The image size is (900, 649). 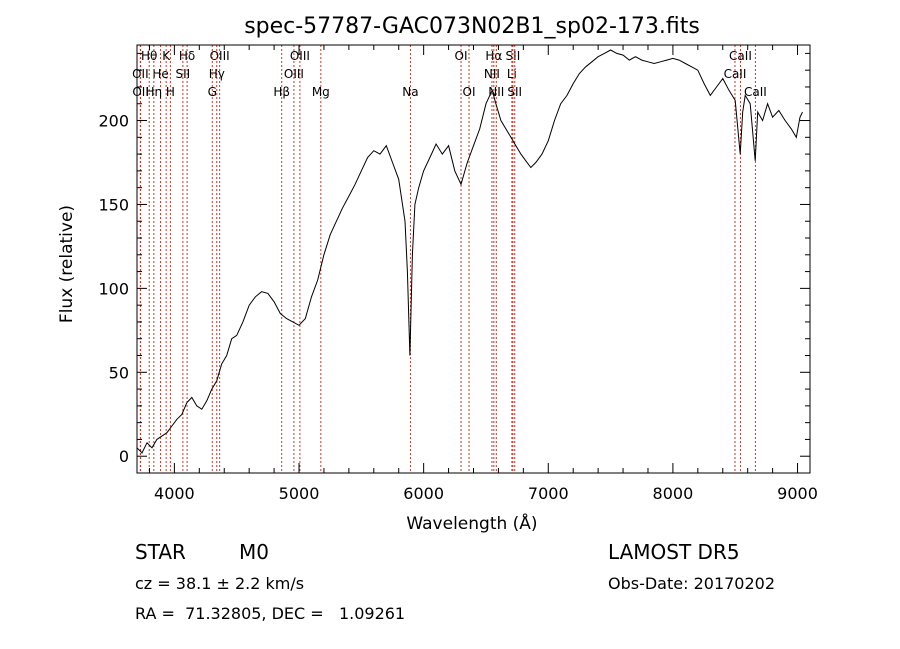 I want to click on line-label: G, so click(x=212, y=92).